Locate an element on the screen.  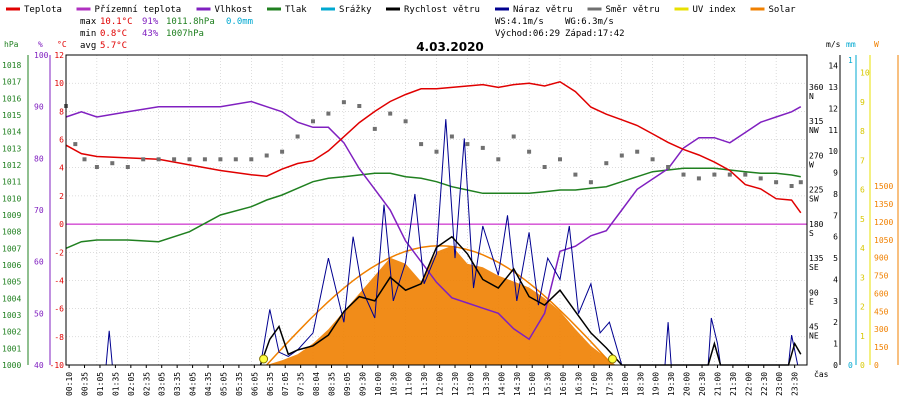
tick-uv: 3 is located at coordinates (862, 277).